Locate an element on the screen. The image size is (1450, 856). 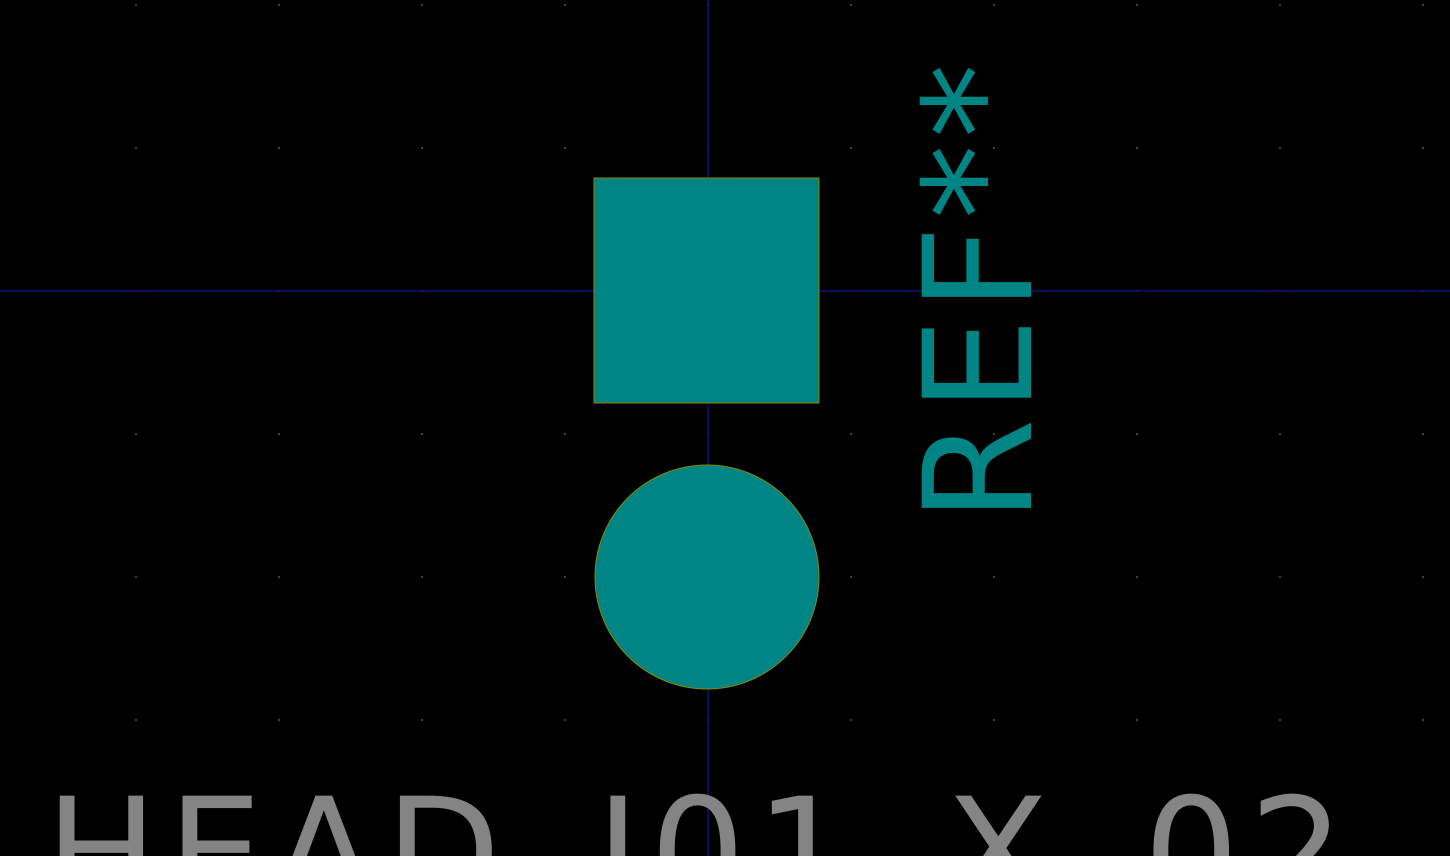
pad-round is located at coordinates (707, 577).